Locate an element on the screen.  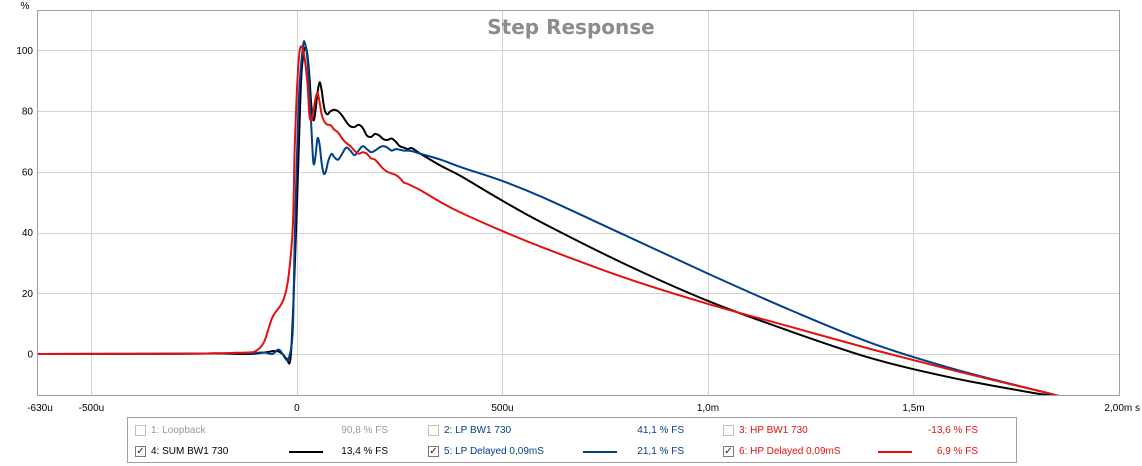
y-axis-label: % is located at coordinates (25, 6).